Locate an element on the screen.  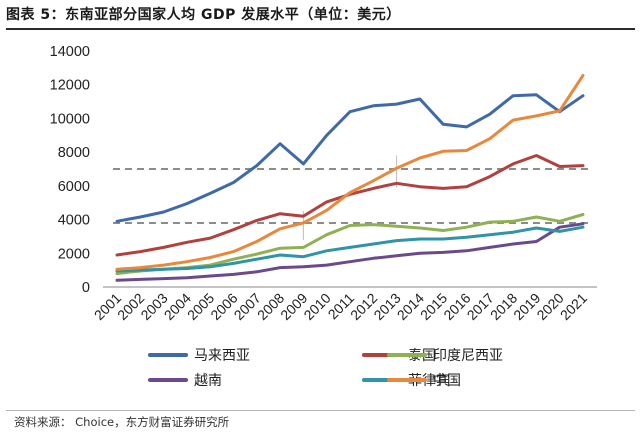
legend-label: 菲律宾 is located at coordinates (429, 381).